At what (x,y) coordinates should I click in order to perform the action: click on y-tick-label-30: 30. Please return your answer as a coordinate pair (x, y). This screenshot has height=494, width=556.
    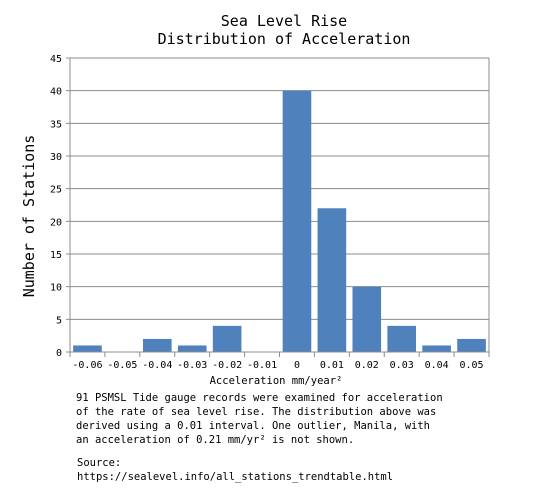
    Looking at the image, I should click on (56, 157).